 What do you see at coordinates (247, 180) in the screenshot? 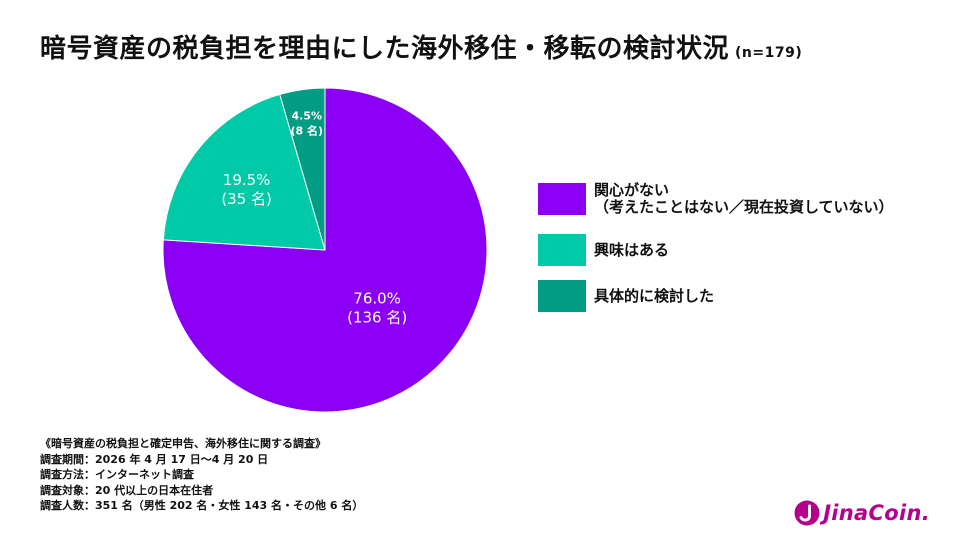
I see `slice-percent-label: 19.5%` at bounding box center [247, 180].